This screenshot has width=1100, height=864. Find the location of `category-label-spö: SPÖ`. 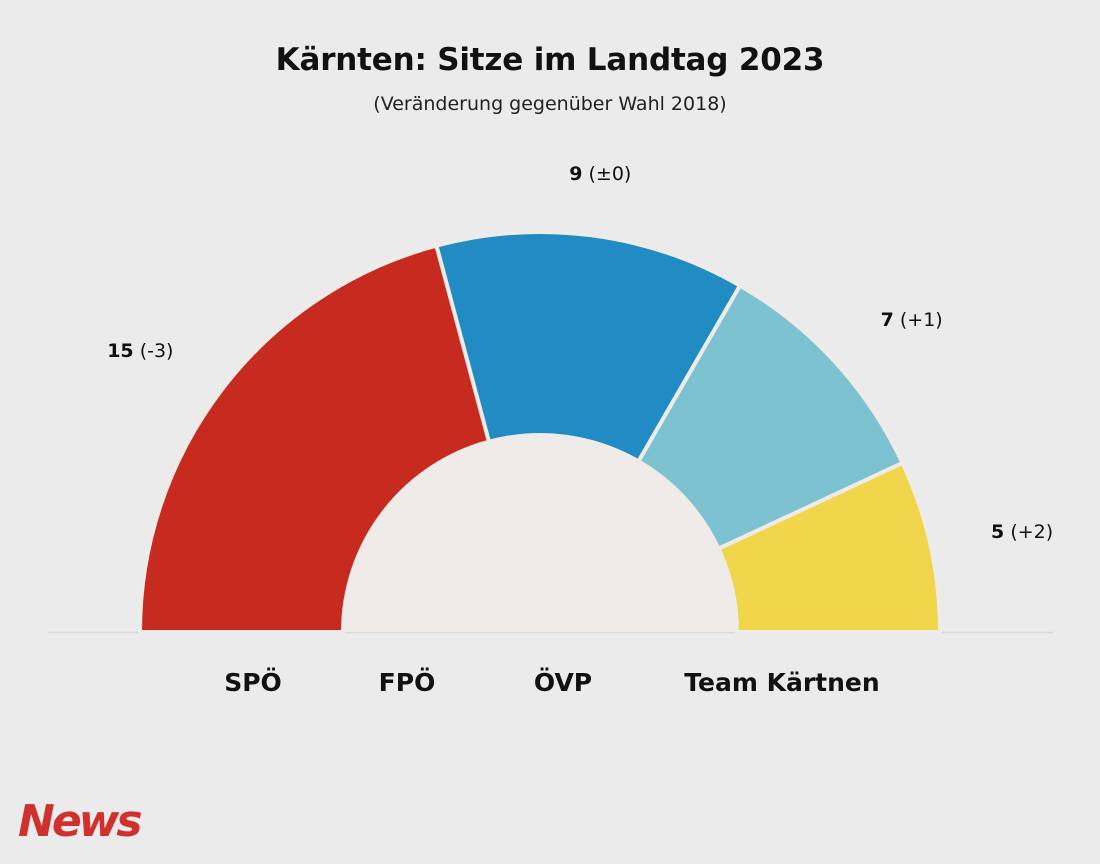

category-label-spö: SPÖ is located at coordinates (253, 682).